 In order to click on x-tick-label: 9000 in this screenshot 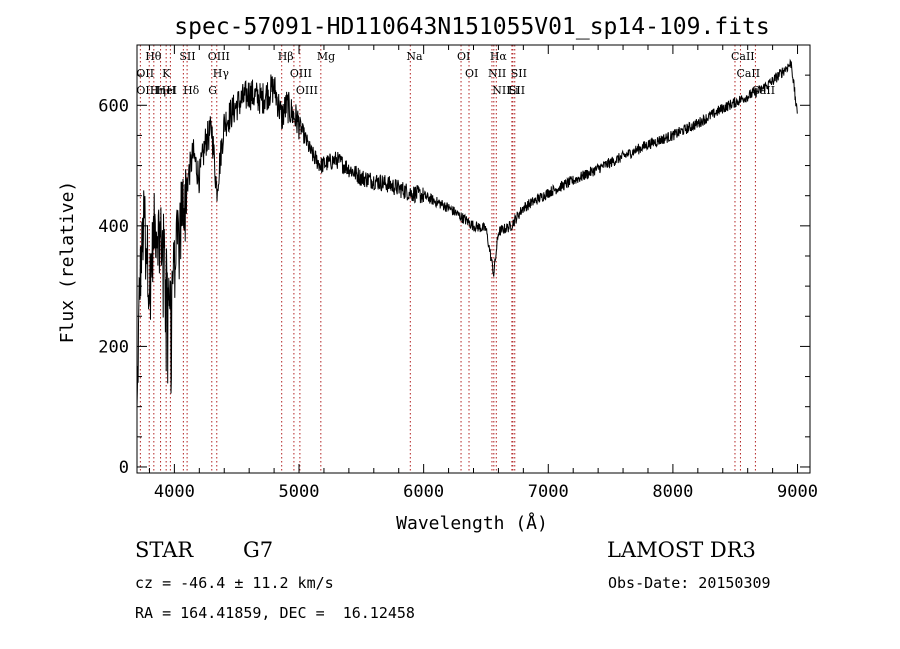, I will do `click(797, 492)`.